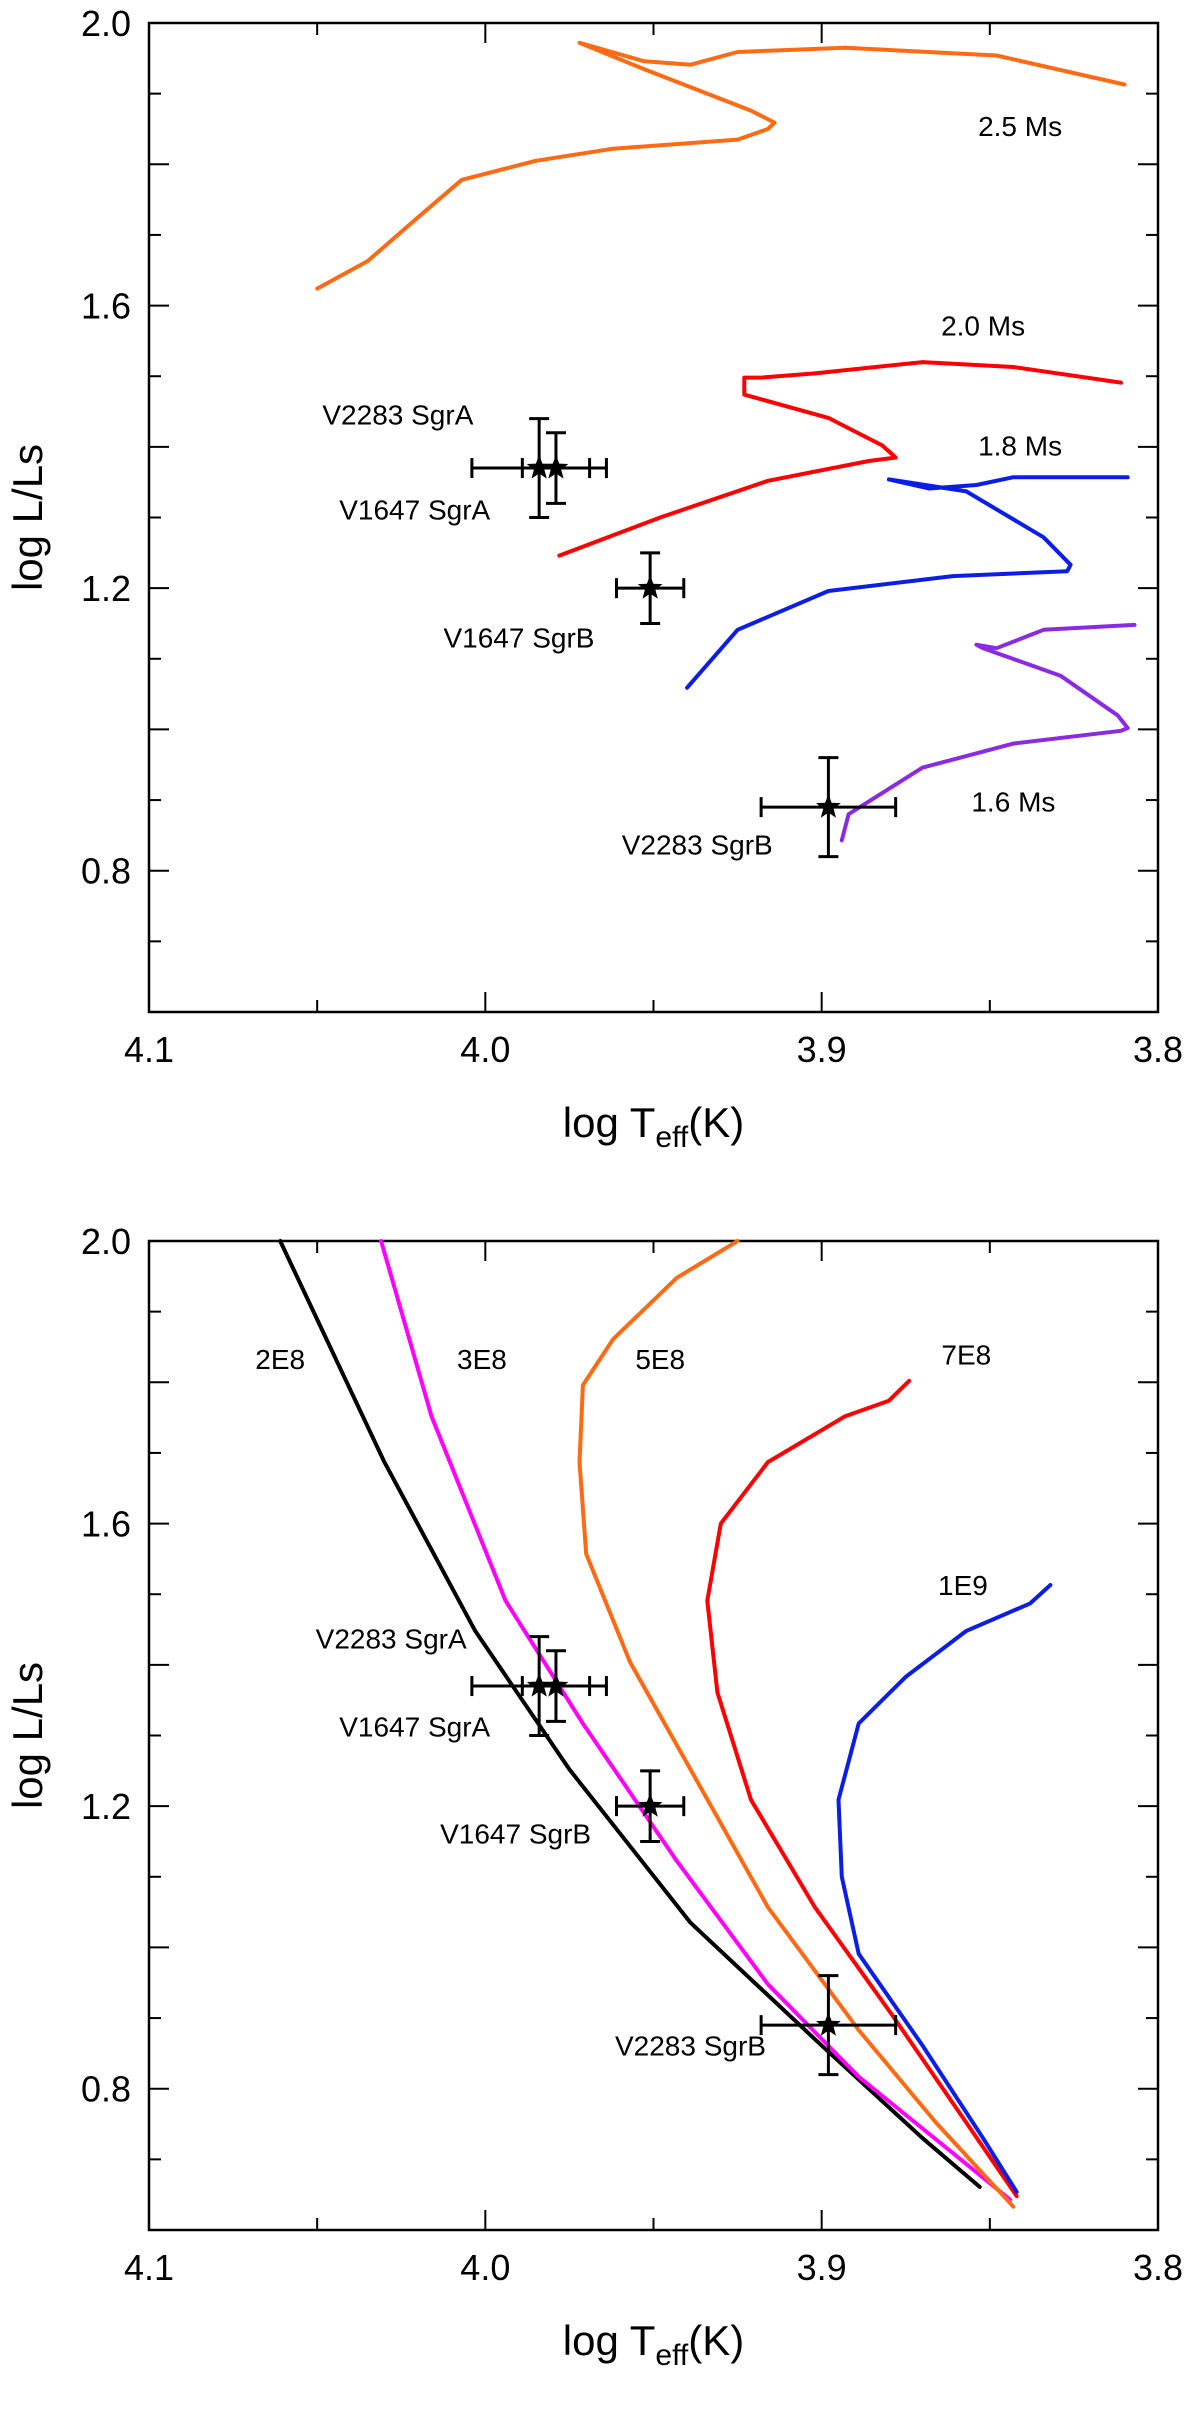  Describe the element at coordinates (1020, 445) in the screenshot. I see `series-label: 1.8 Ms` at that location.